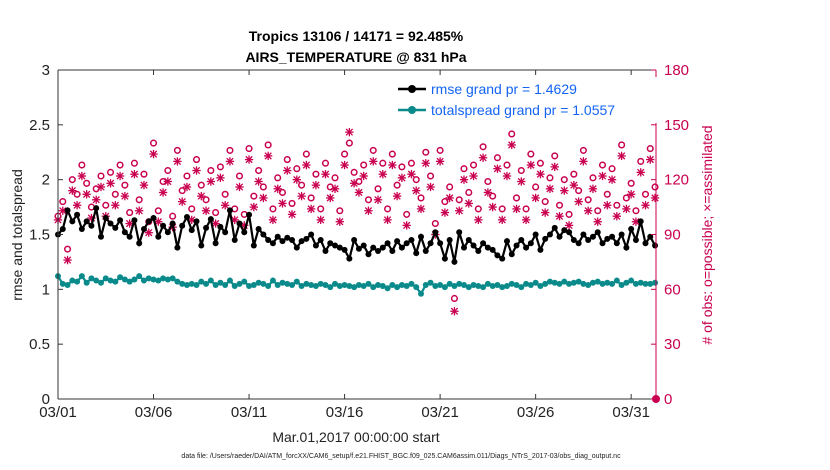  What do you see at coordinates (46, 289) in the screenshot?
I see `y-tick-label-left: 1` at bounding box center [46, 289].